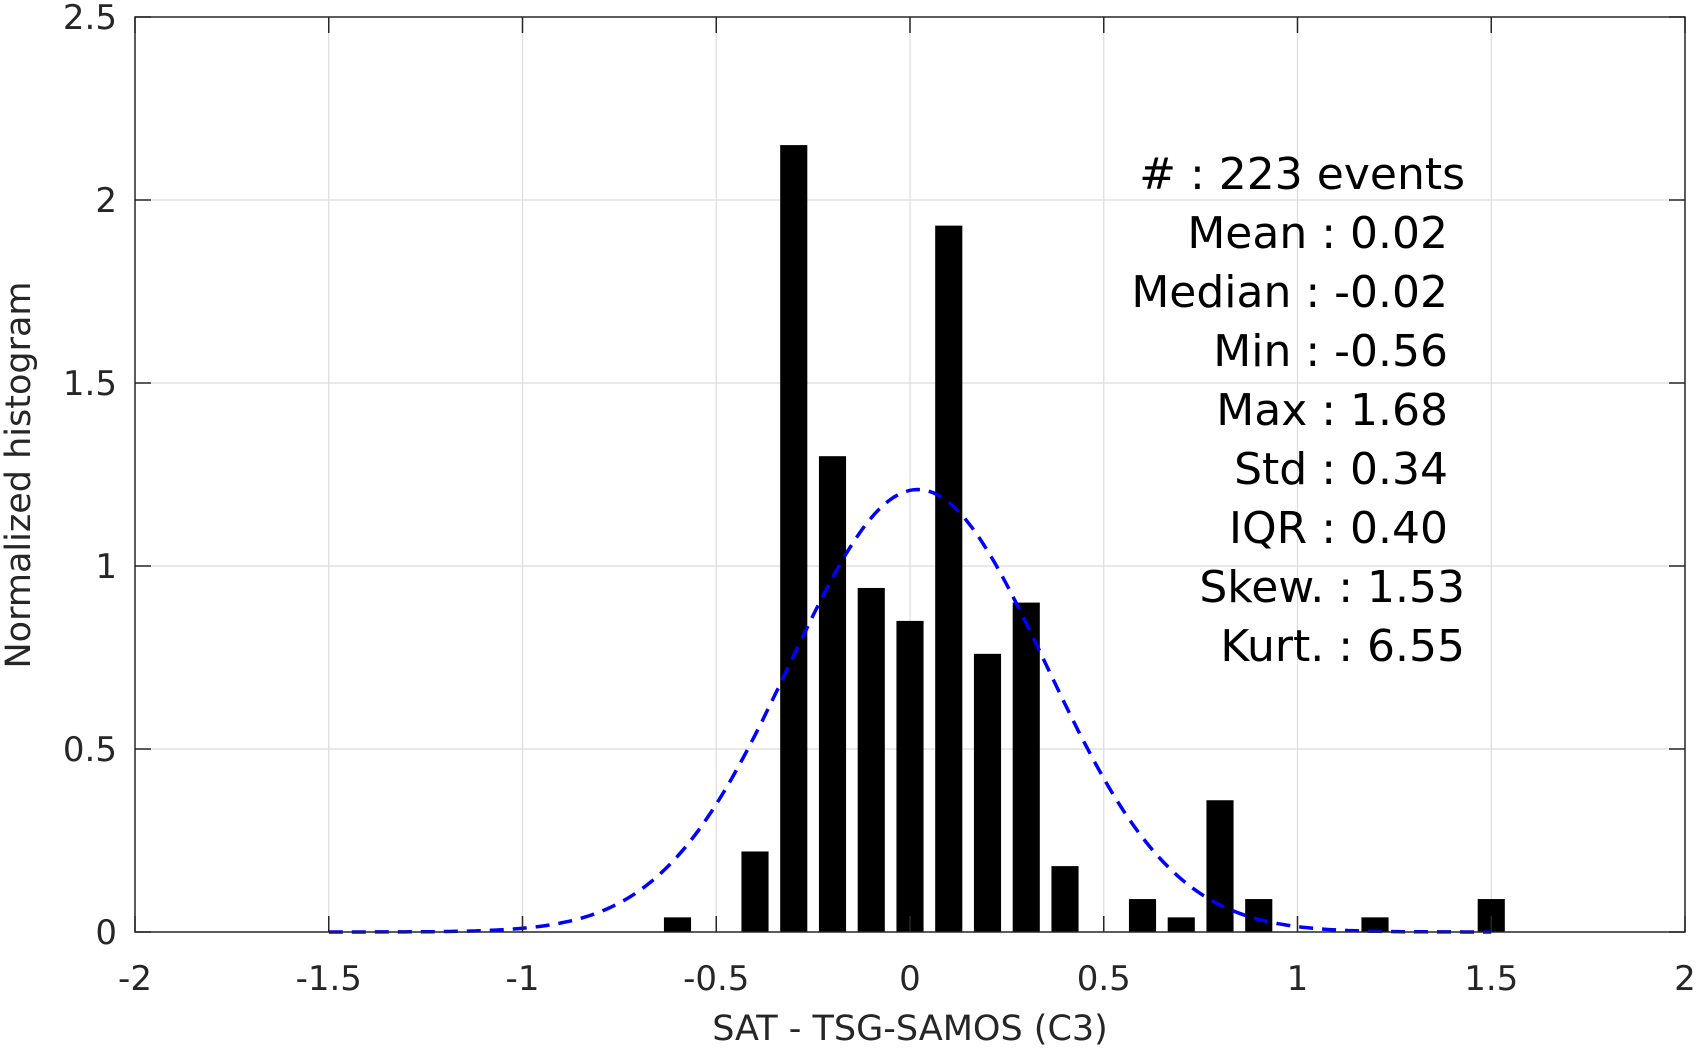  What do you see at coordinates (1302, 174) in the screenshot?
I see `stats-line: # : 223 events` at bounding box center [1302, 174].